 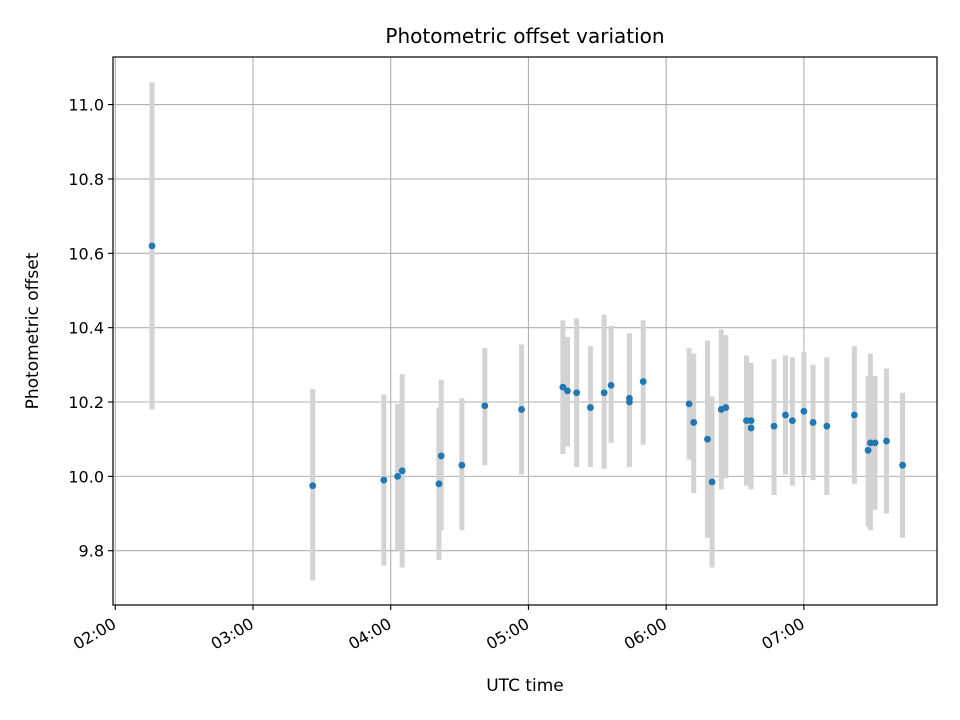 I want to click on y-tick-label: 10.2, so click(x=86, y=402).